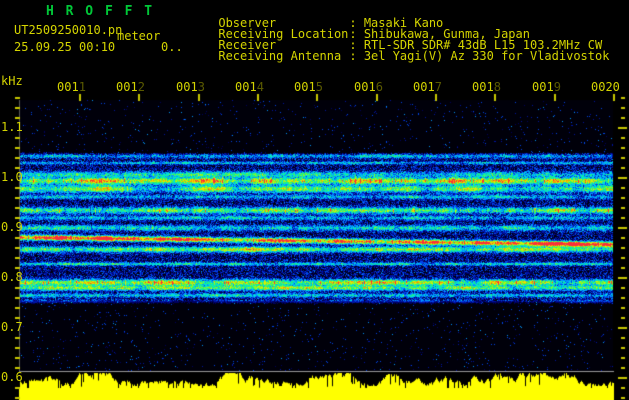 This screenshot has height=400, width=629. Describe the element at coordinates (12, 227) in the screenshot. I see `freq-tick-label: 0.9` at that location.